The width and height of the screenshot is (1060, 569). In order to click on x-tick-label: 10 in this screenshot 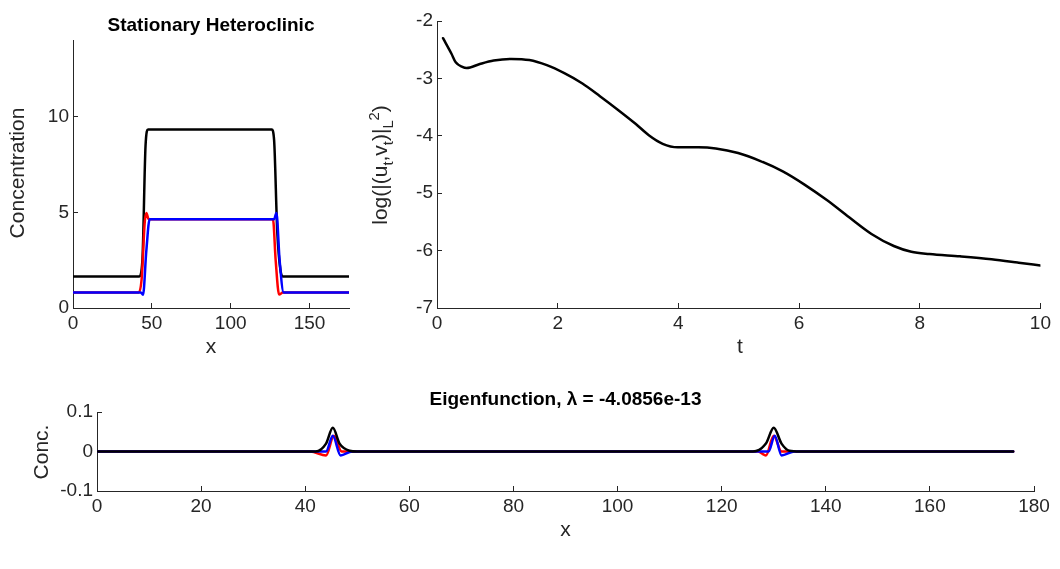, I will do `click(1040, 322)`.